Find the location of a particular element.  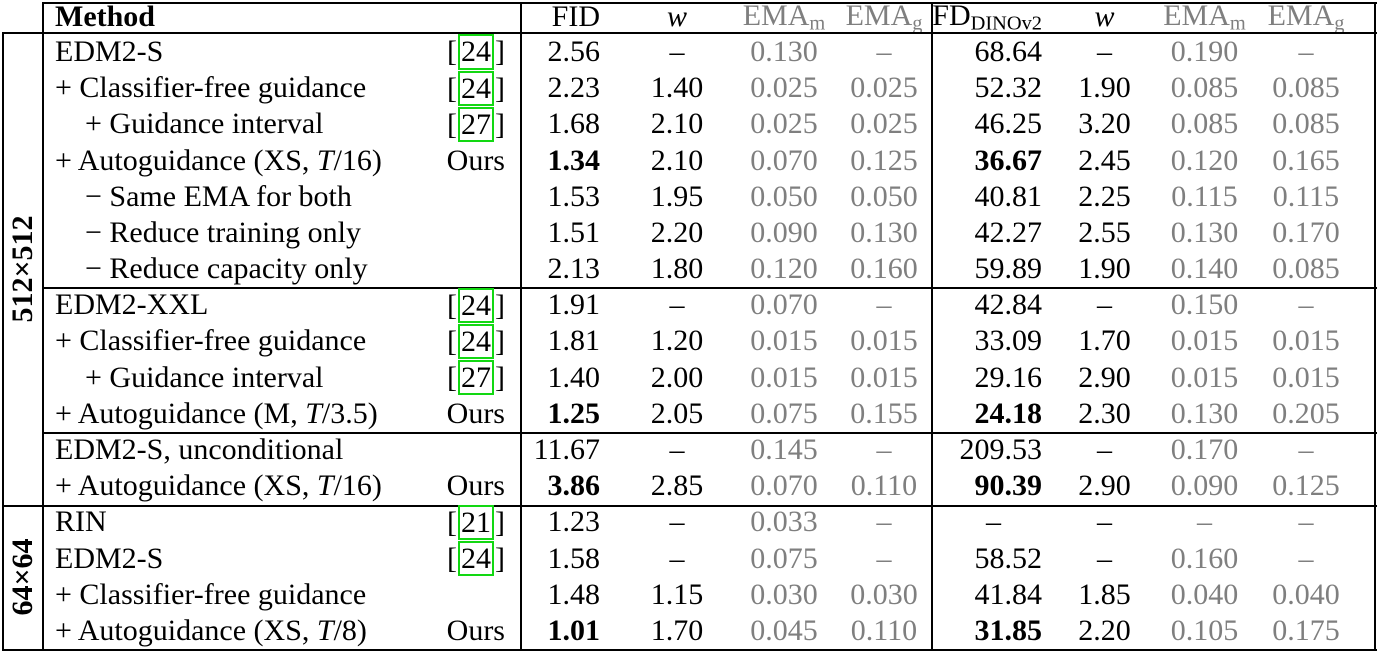

value-cell: 0.145 is located at coordinates (784, 450).